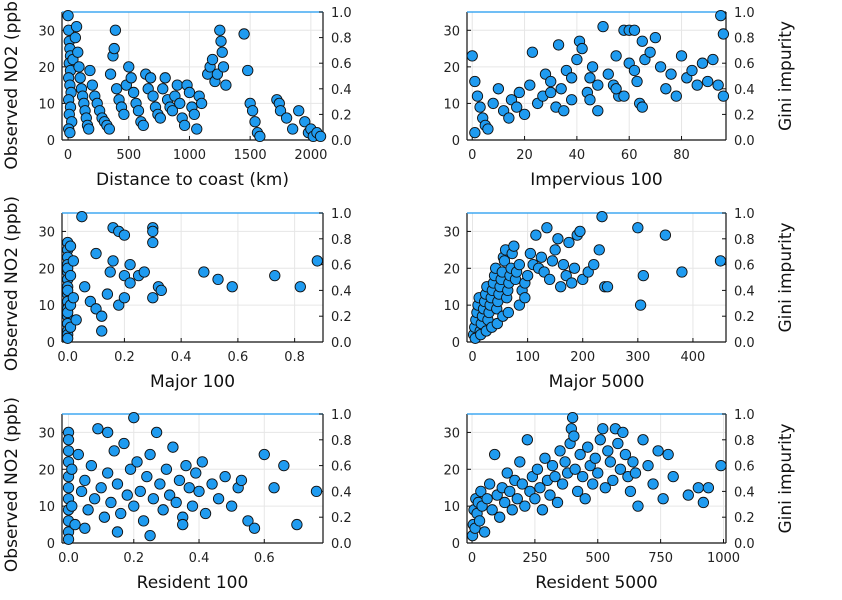  I want to click on x-tick-label: 1500, so click(250, 155).